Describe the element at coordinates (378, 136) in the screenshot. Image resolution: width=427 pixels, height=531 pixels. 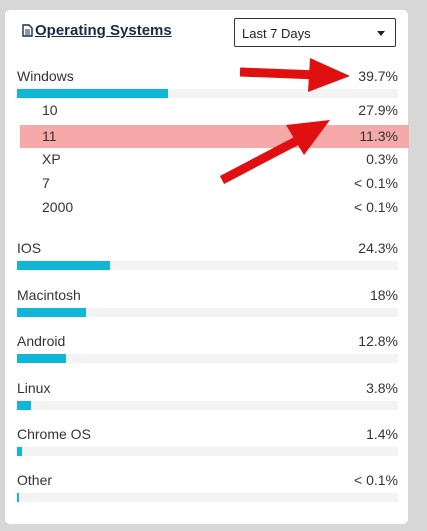
I see `version-percentage: 11.3%` at that location.